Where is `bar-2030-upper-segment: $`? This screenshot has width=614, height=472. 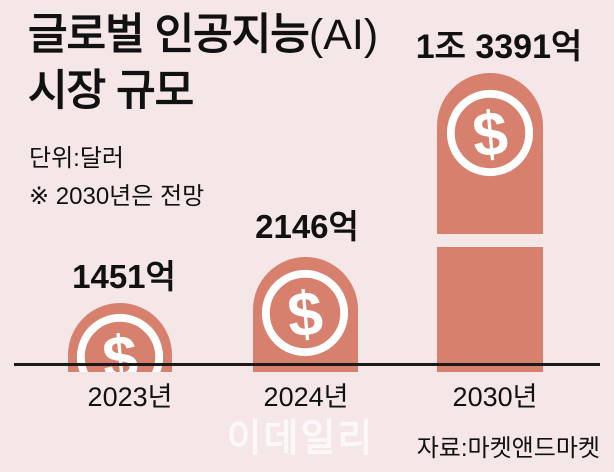 bar-2030-upper-segment: $ is located at coordinates (490, 153).